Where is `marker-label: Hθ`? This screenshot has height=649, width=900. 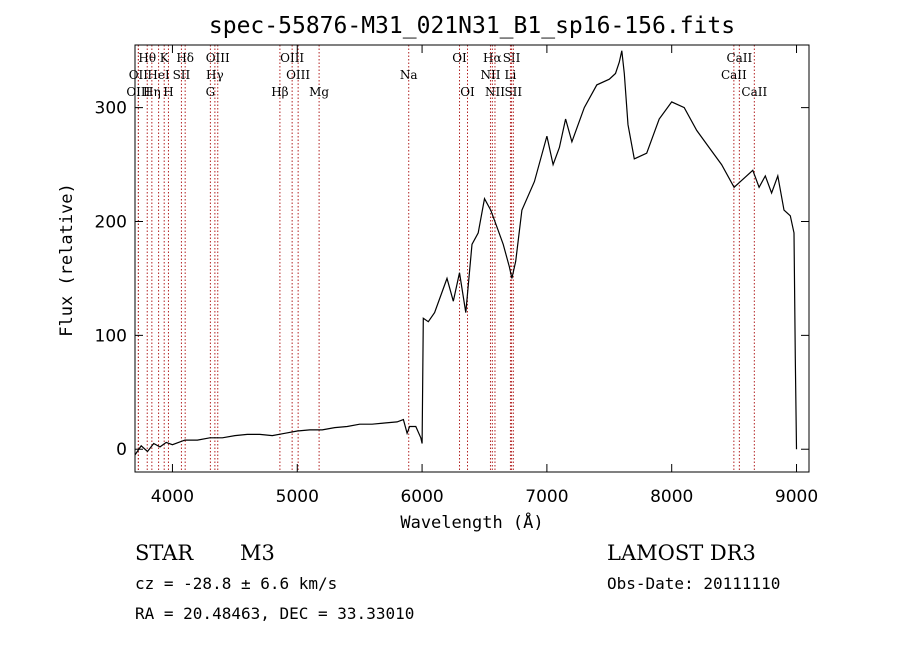
marker-label: Hθ is located at coordinates (147, 58).